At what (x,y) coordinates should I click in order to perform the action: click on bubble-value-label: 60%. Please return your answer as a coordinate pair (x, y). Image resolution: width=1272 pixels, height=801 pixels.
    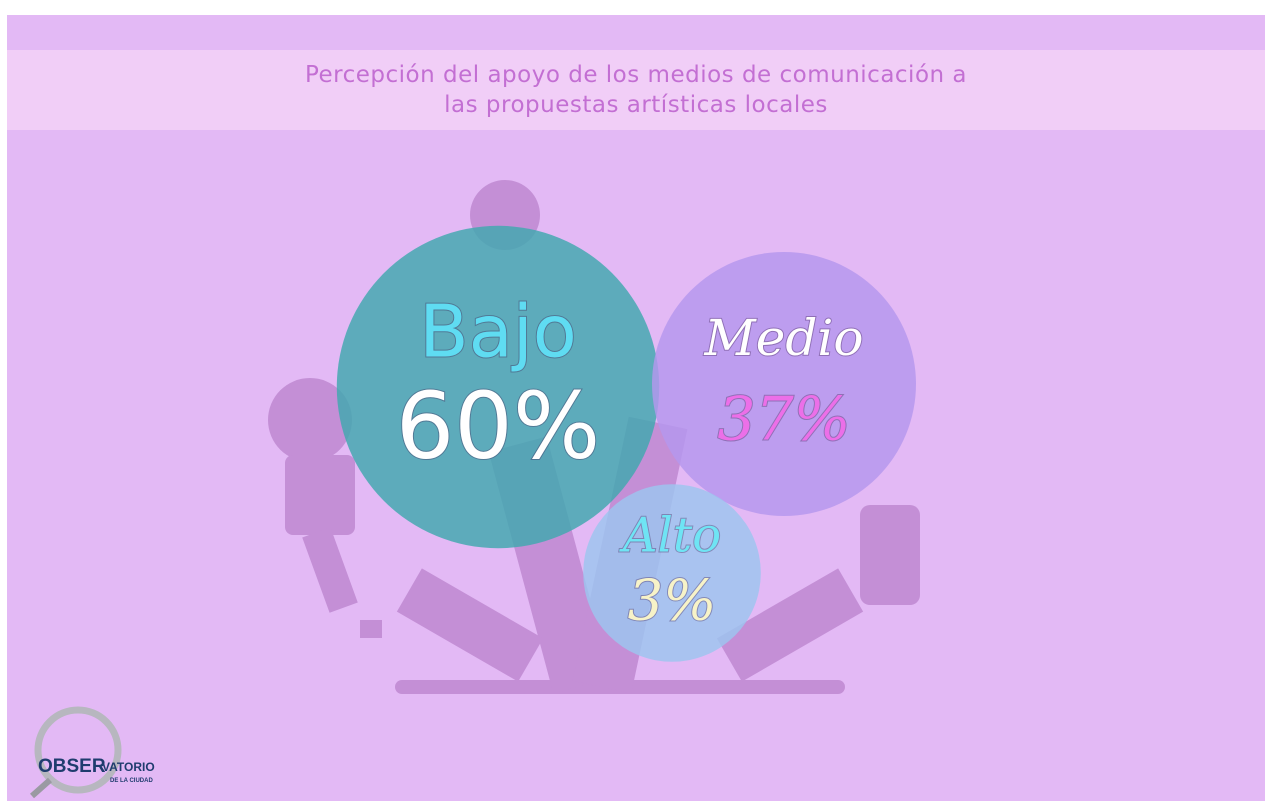
    Looking at the image, I should click on (498, 425).